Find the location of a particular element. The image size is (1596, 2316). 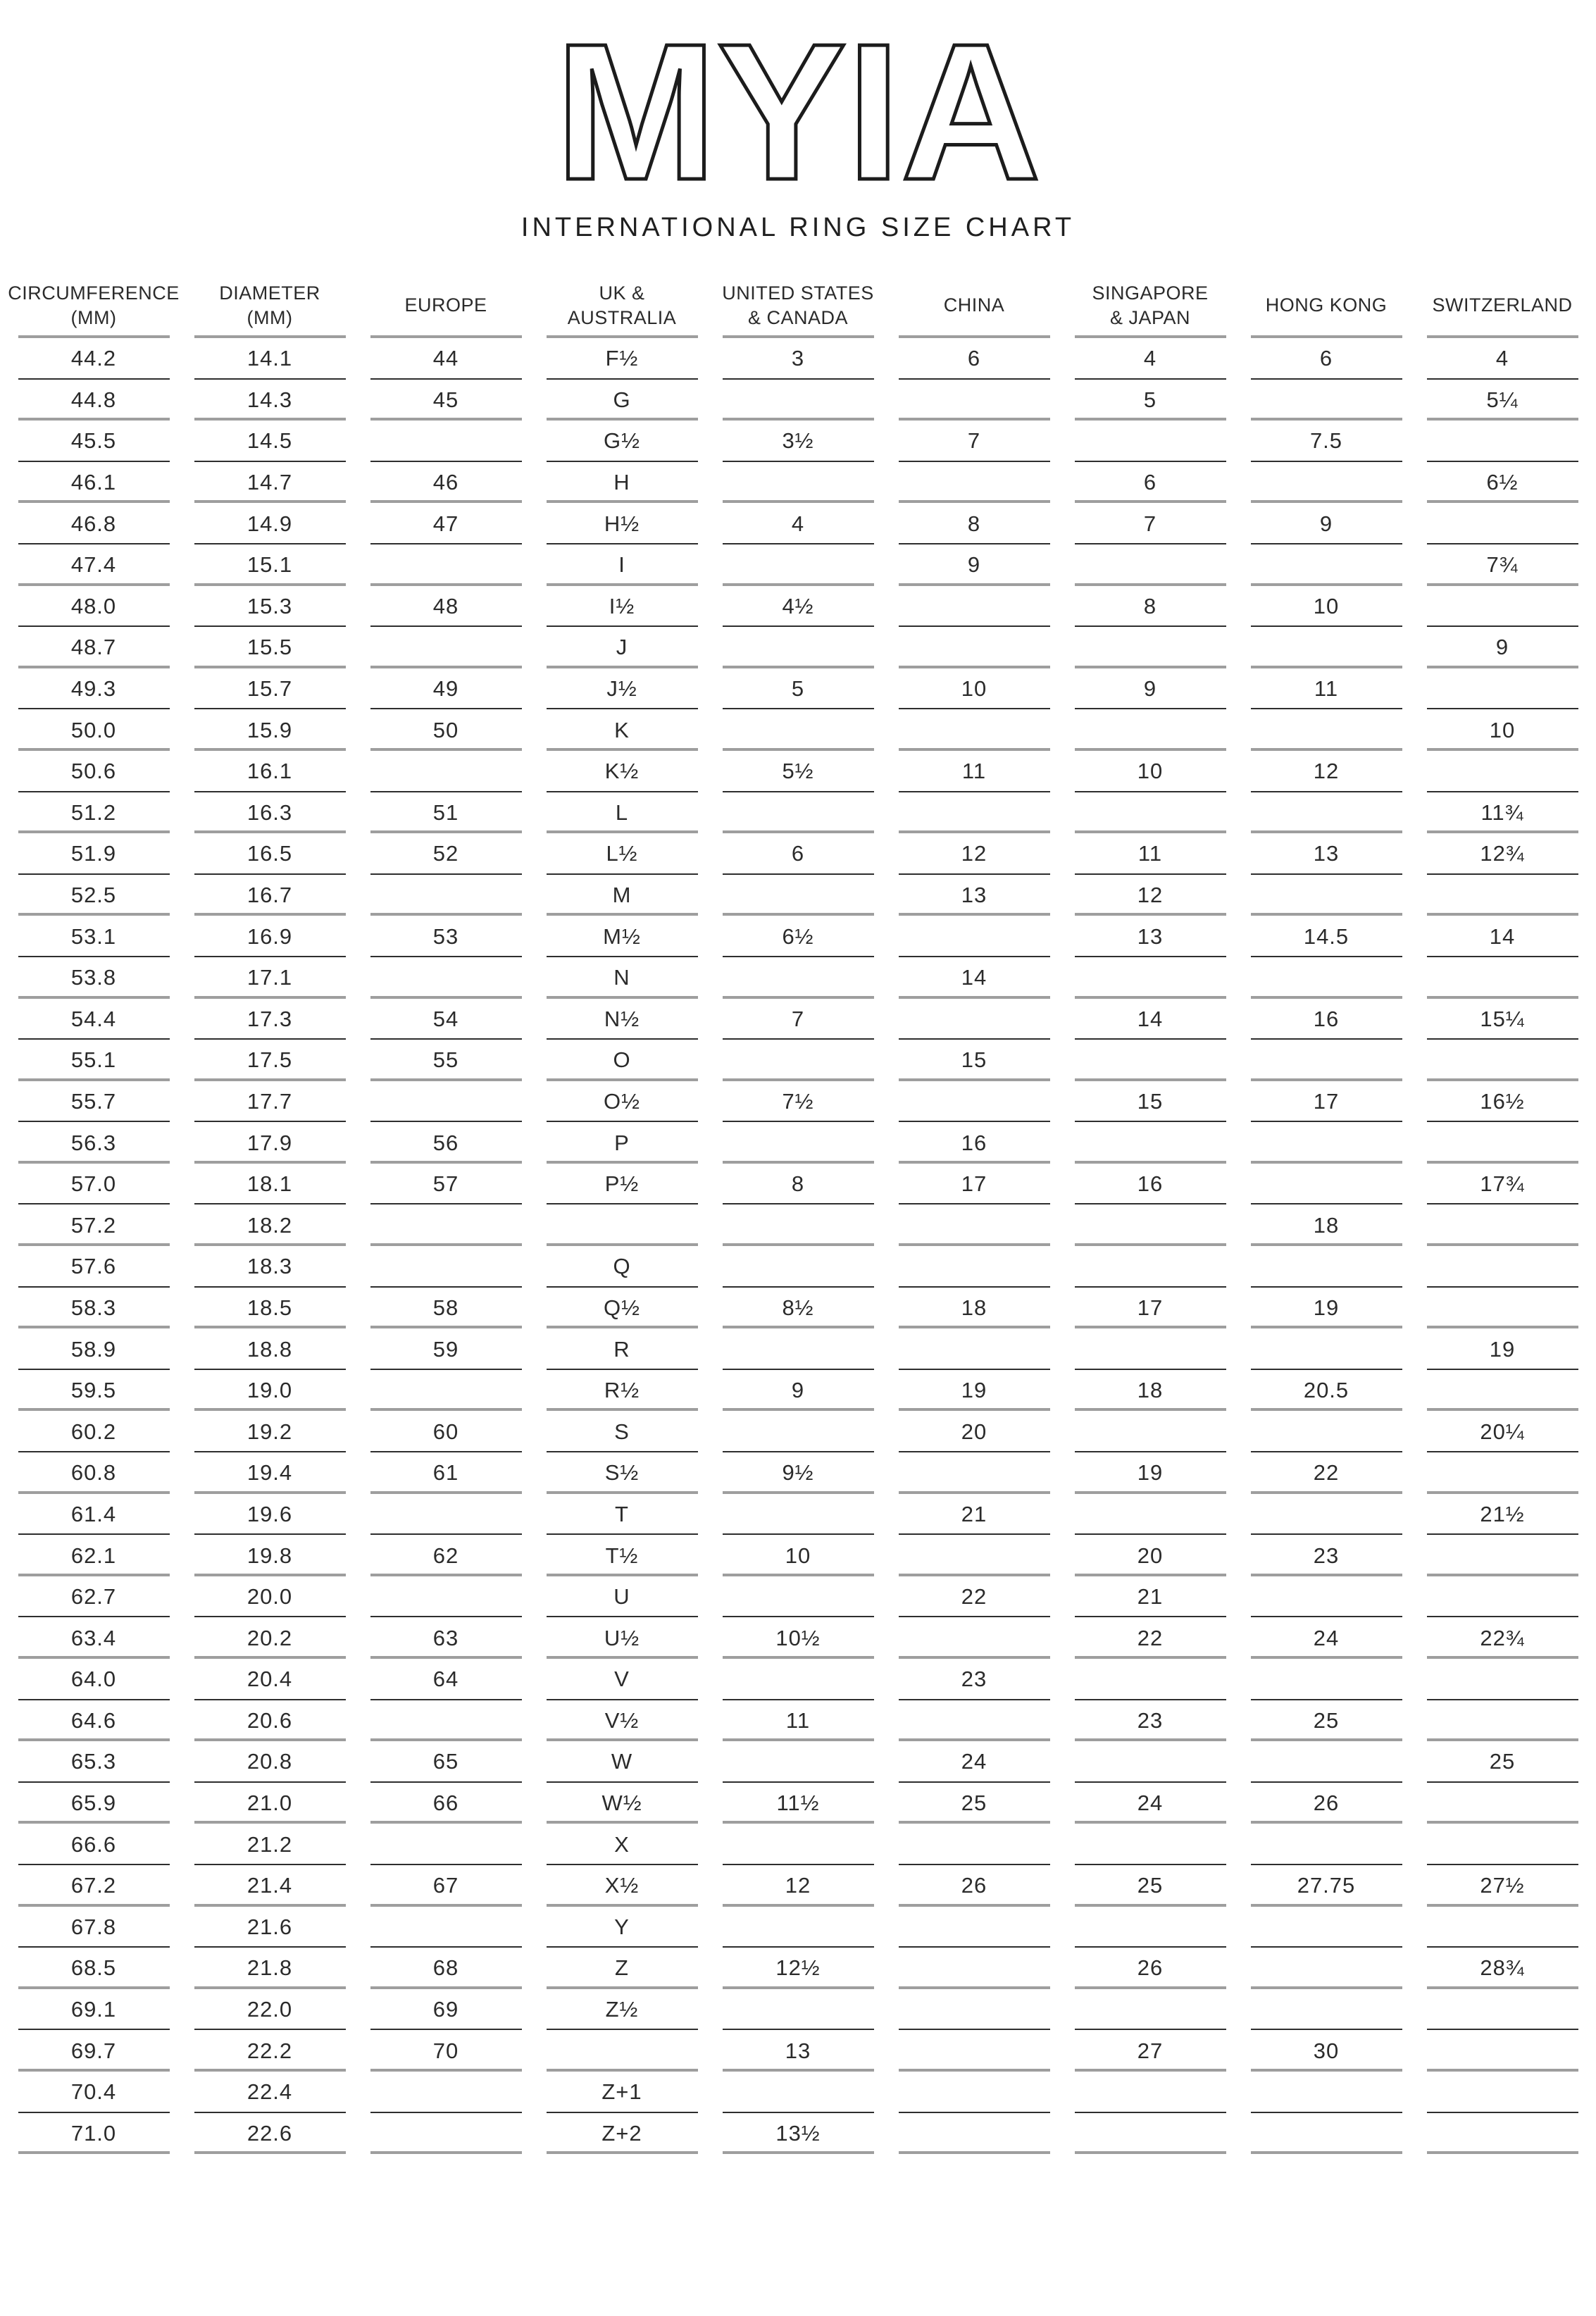

table-cell: J is located at coordinates (622, 647).